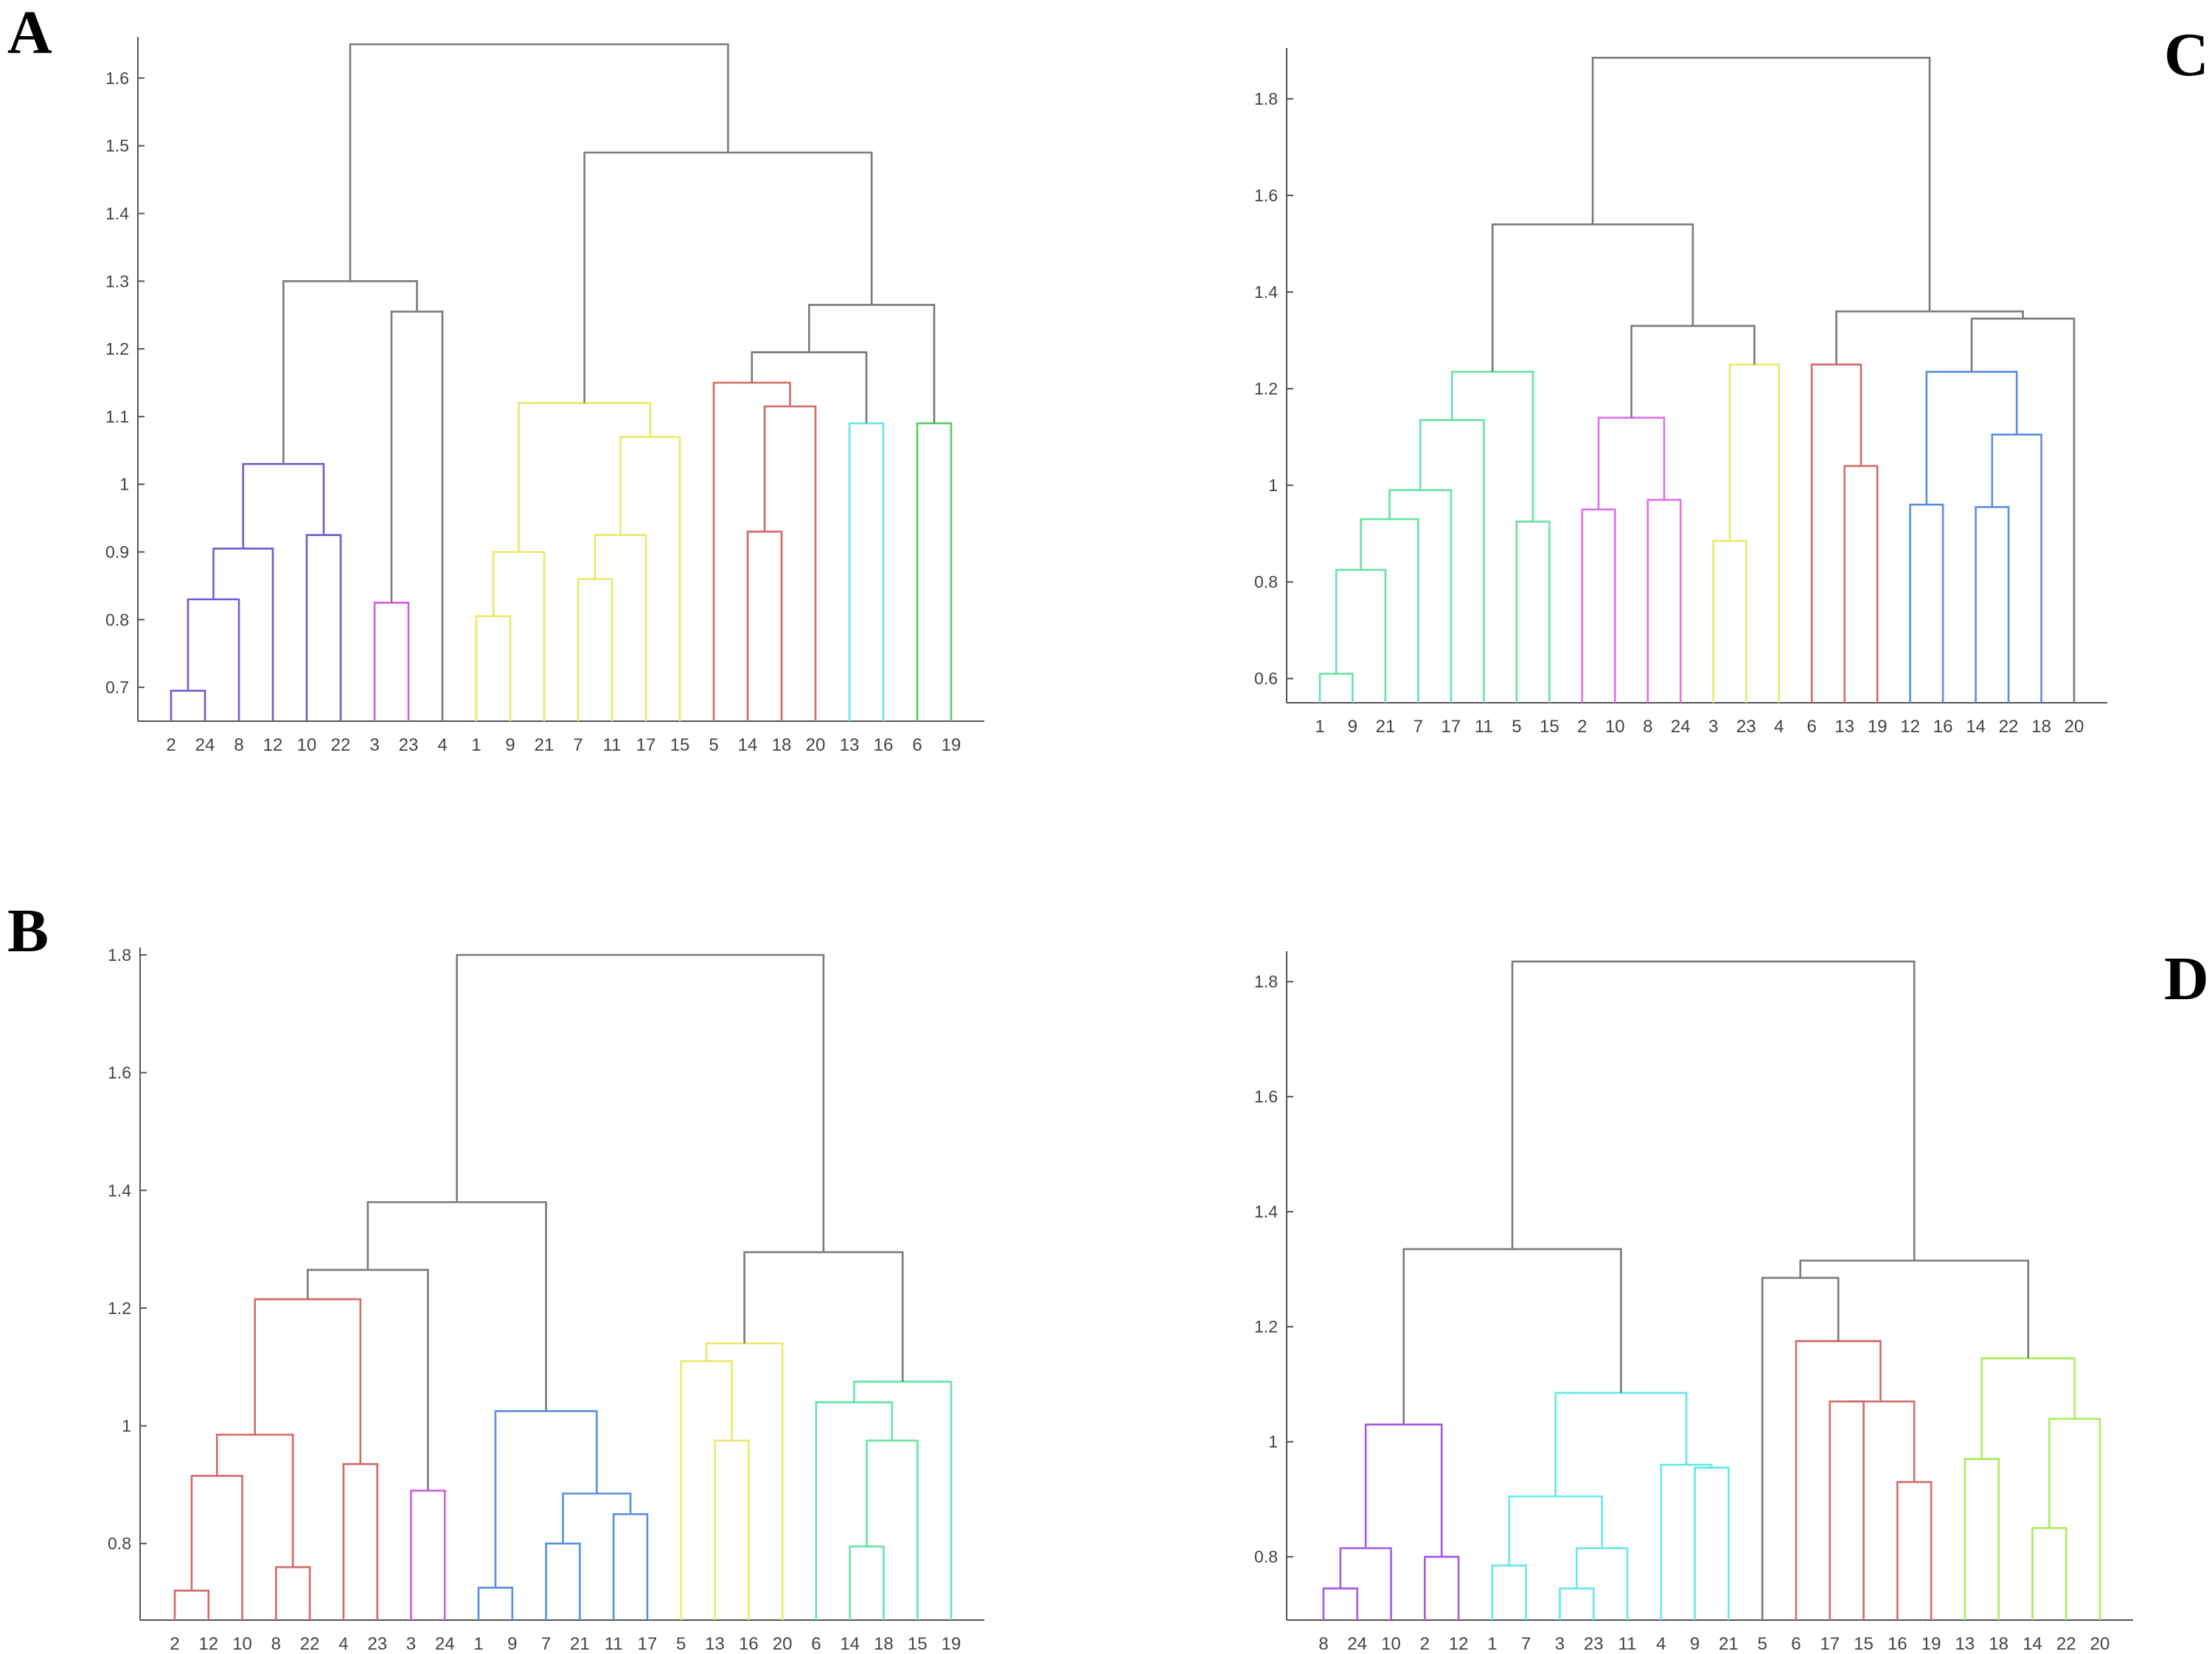 This screenshot has height=1654, width=2212. Describe the element at coordinates (850, 1644) in the screenshot. I see `leaf-label: 14` at that location.